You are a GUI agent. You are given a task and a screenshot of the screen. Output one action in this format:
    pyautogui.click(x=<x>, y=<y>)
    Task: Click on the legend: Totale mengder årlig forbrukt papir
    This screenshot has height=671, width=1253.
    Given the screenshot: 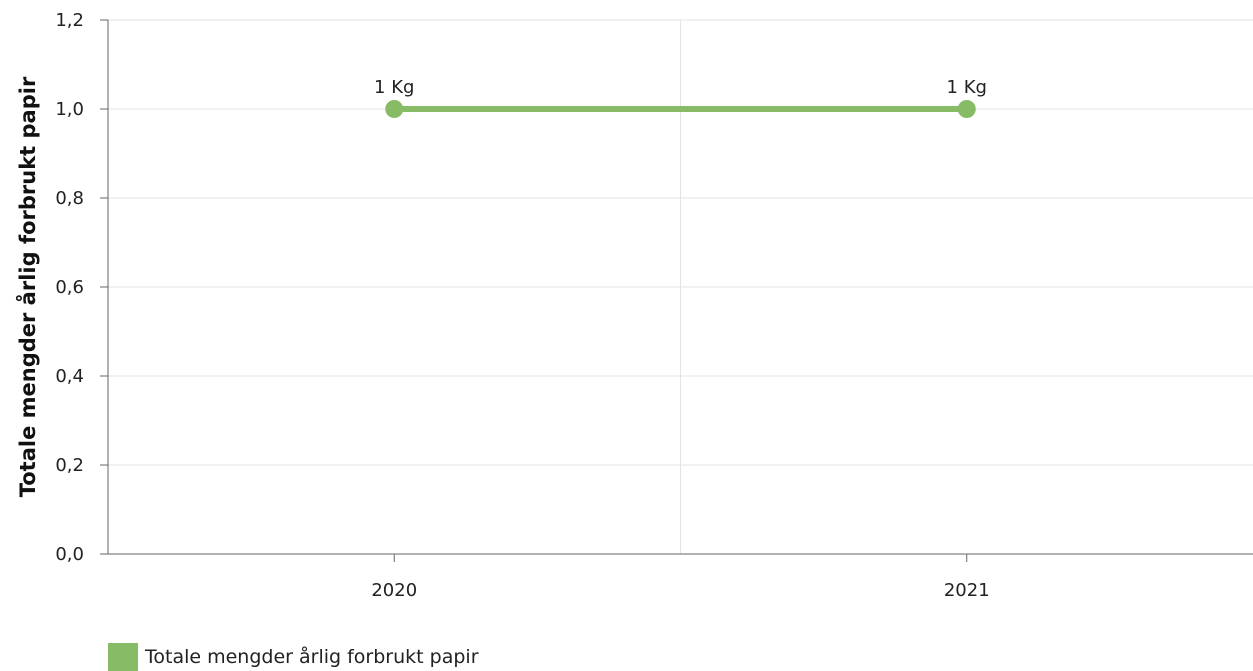 What is the action you would take?
    pyautogui.click(x=293, y=657)
    